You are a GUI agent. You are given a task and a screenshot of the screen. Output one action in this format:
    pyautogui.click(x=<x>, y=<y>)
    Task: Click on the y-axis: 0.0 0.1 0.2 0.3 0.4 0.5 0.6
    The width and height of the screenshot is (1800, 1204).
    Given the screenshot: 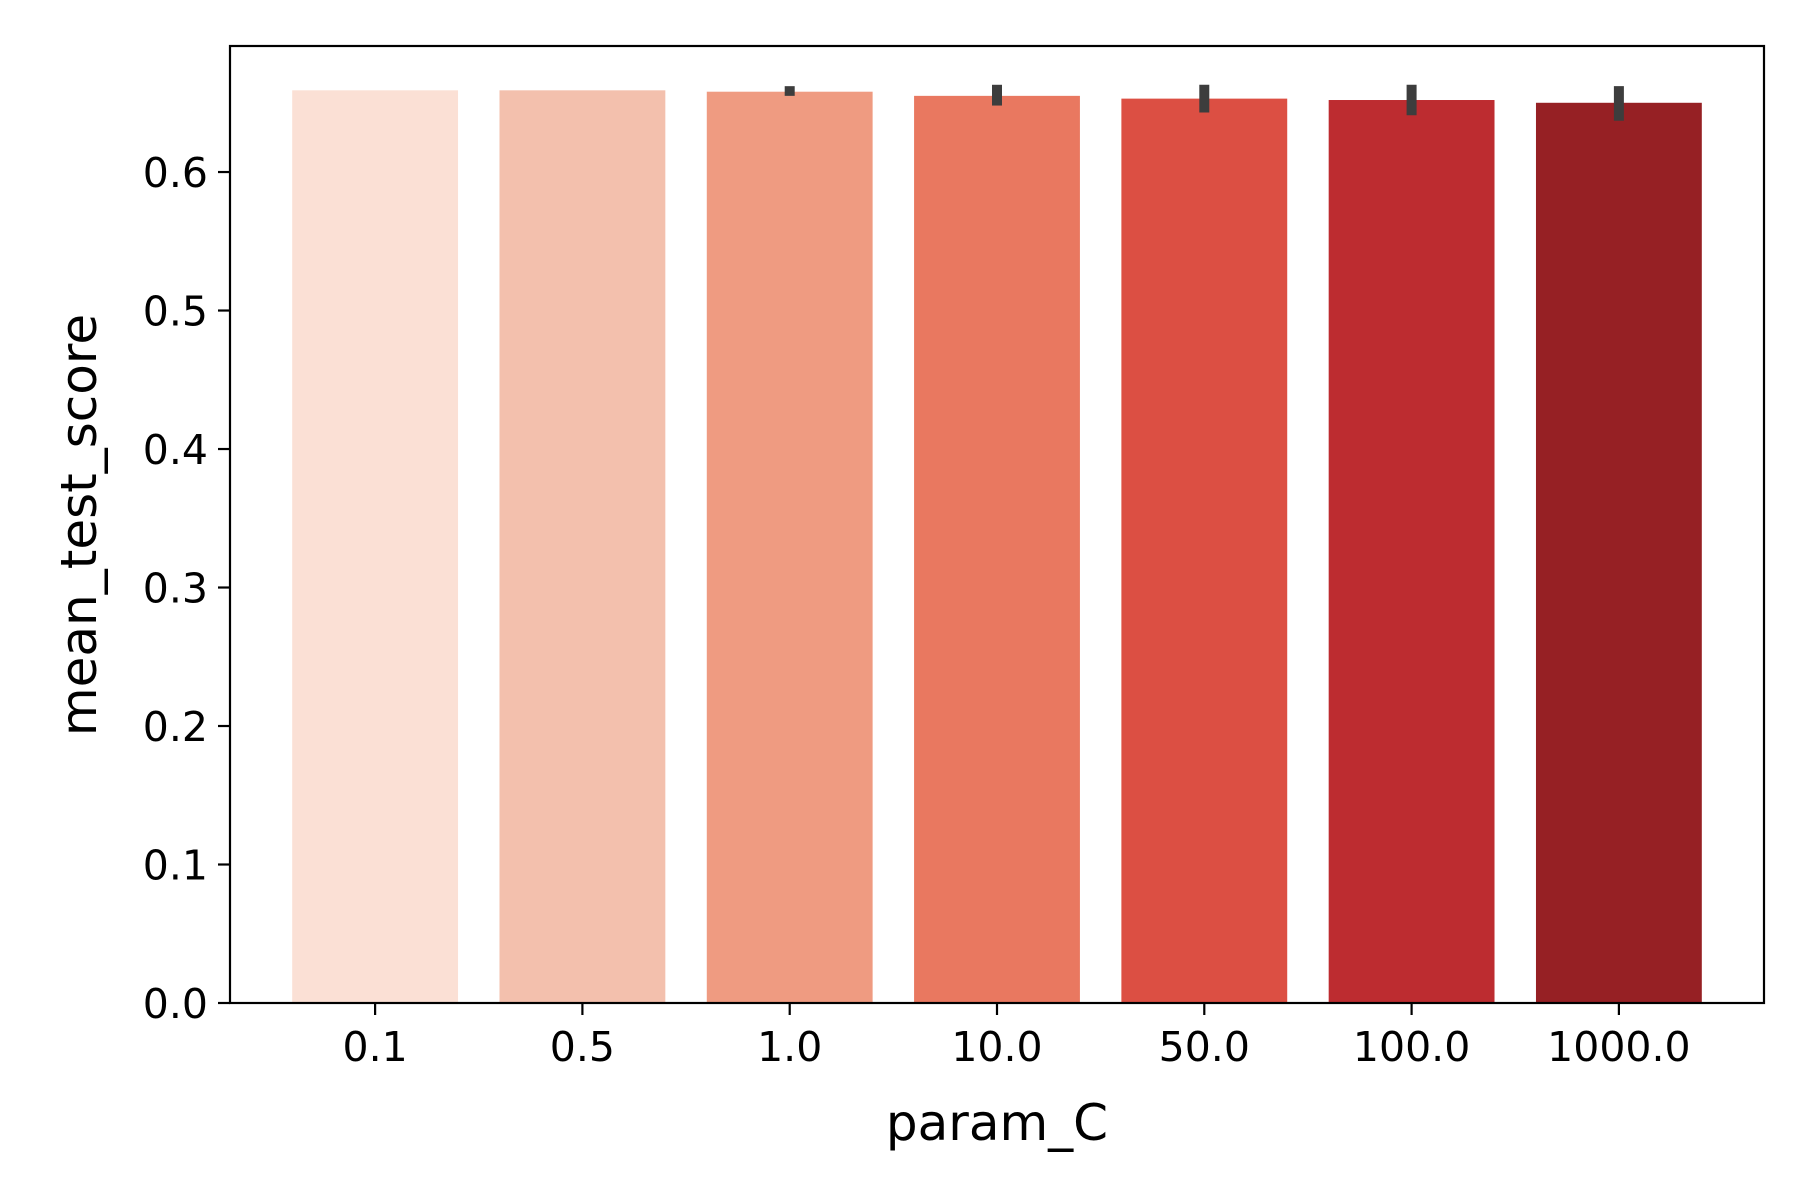 What is the action you would take?
    pyautogui.click(x=186, y=588)
    